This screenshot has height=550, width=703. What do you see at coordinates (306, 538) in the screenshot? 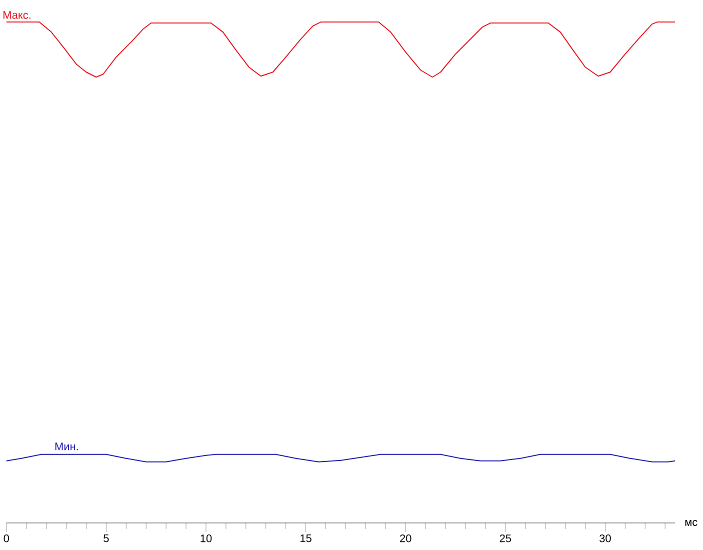
I see `x-tick-label: 15` at bounding box center [306, 538].